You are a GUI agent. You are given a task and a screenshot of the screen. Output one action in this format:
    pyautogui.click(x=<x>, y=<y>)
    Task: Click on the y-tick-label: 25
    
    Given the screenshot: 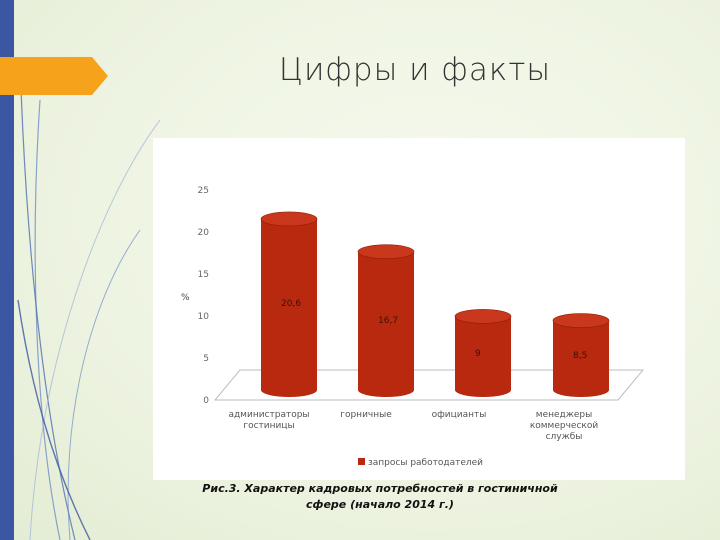 What is the action you would take?
    pyautogui.click(x=203, y=191)
    